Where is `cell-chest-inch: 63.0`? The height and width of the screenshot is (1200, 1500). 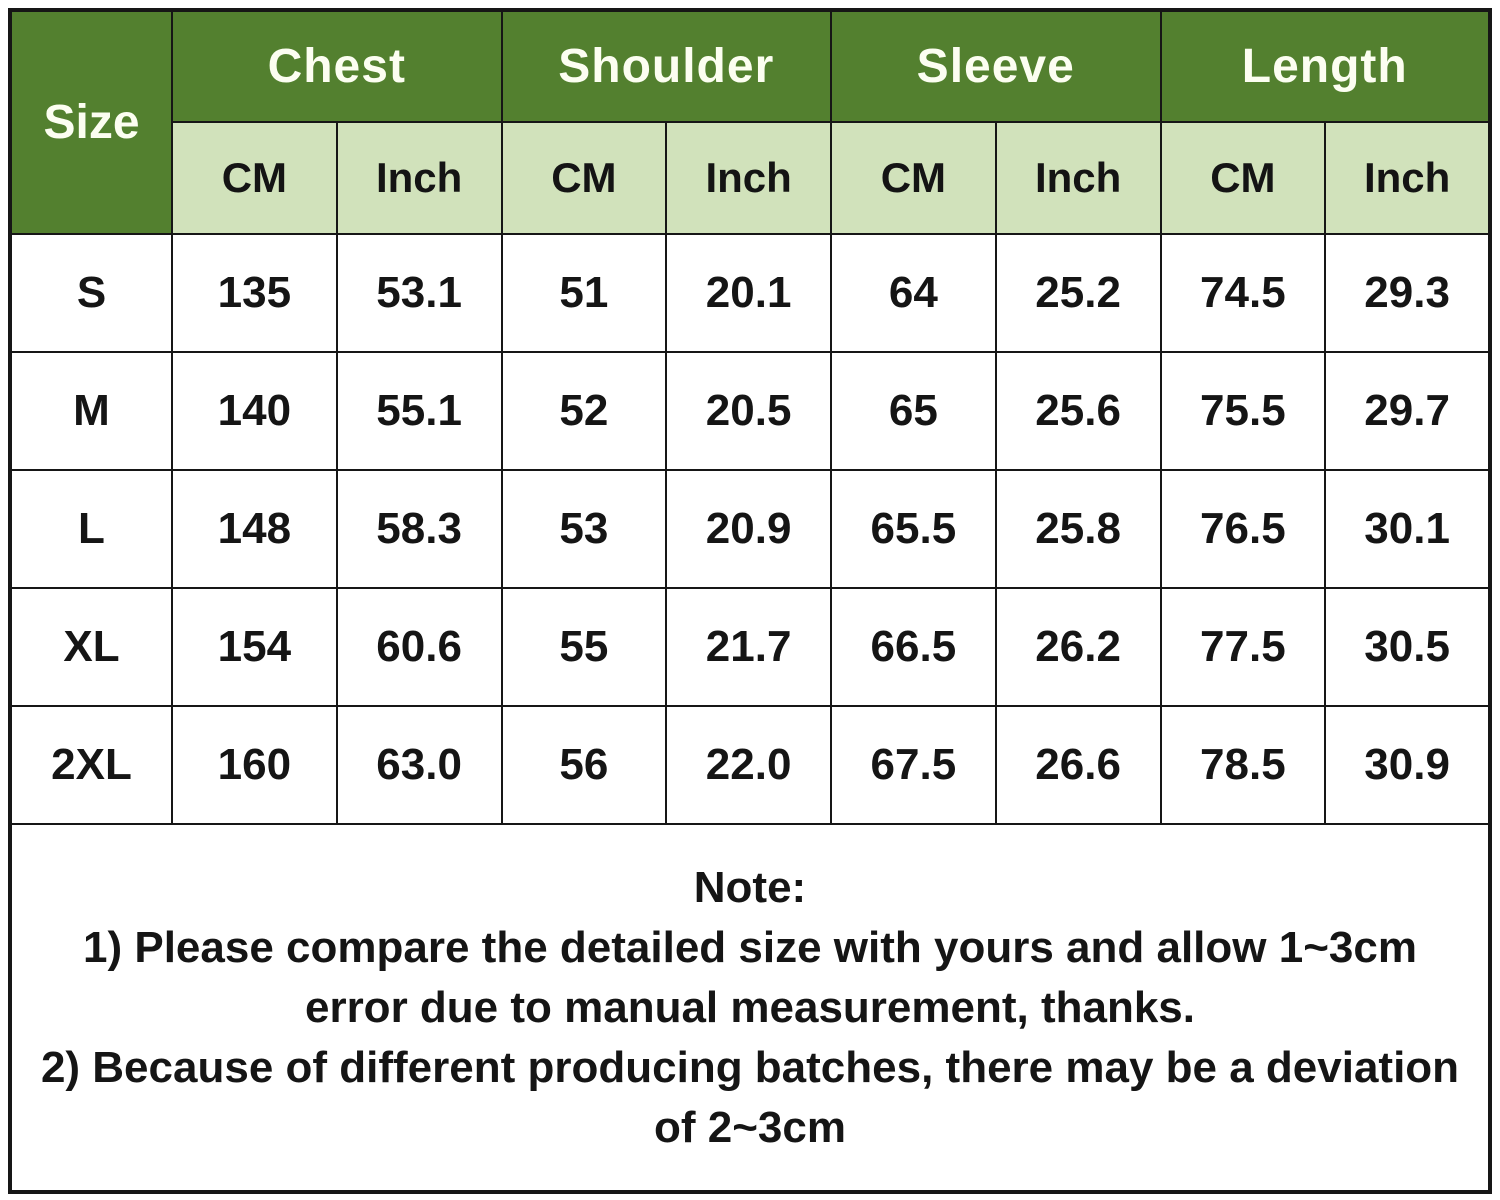
cell-chest-inch: 63.0 is located at coordinates (419, 765).